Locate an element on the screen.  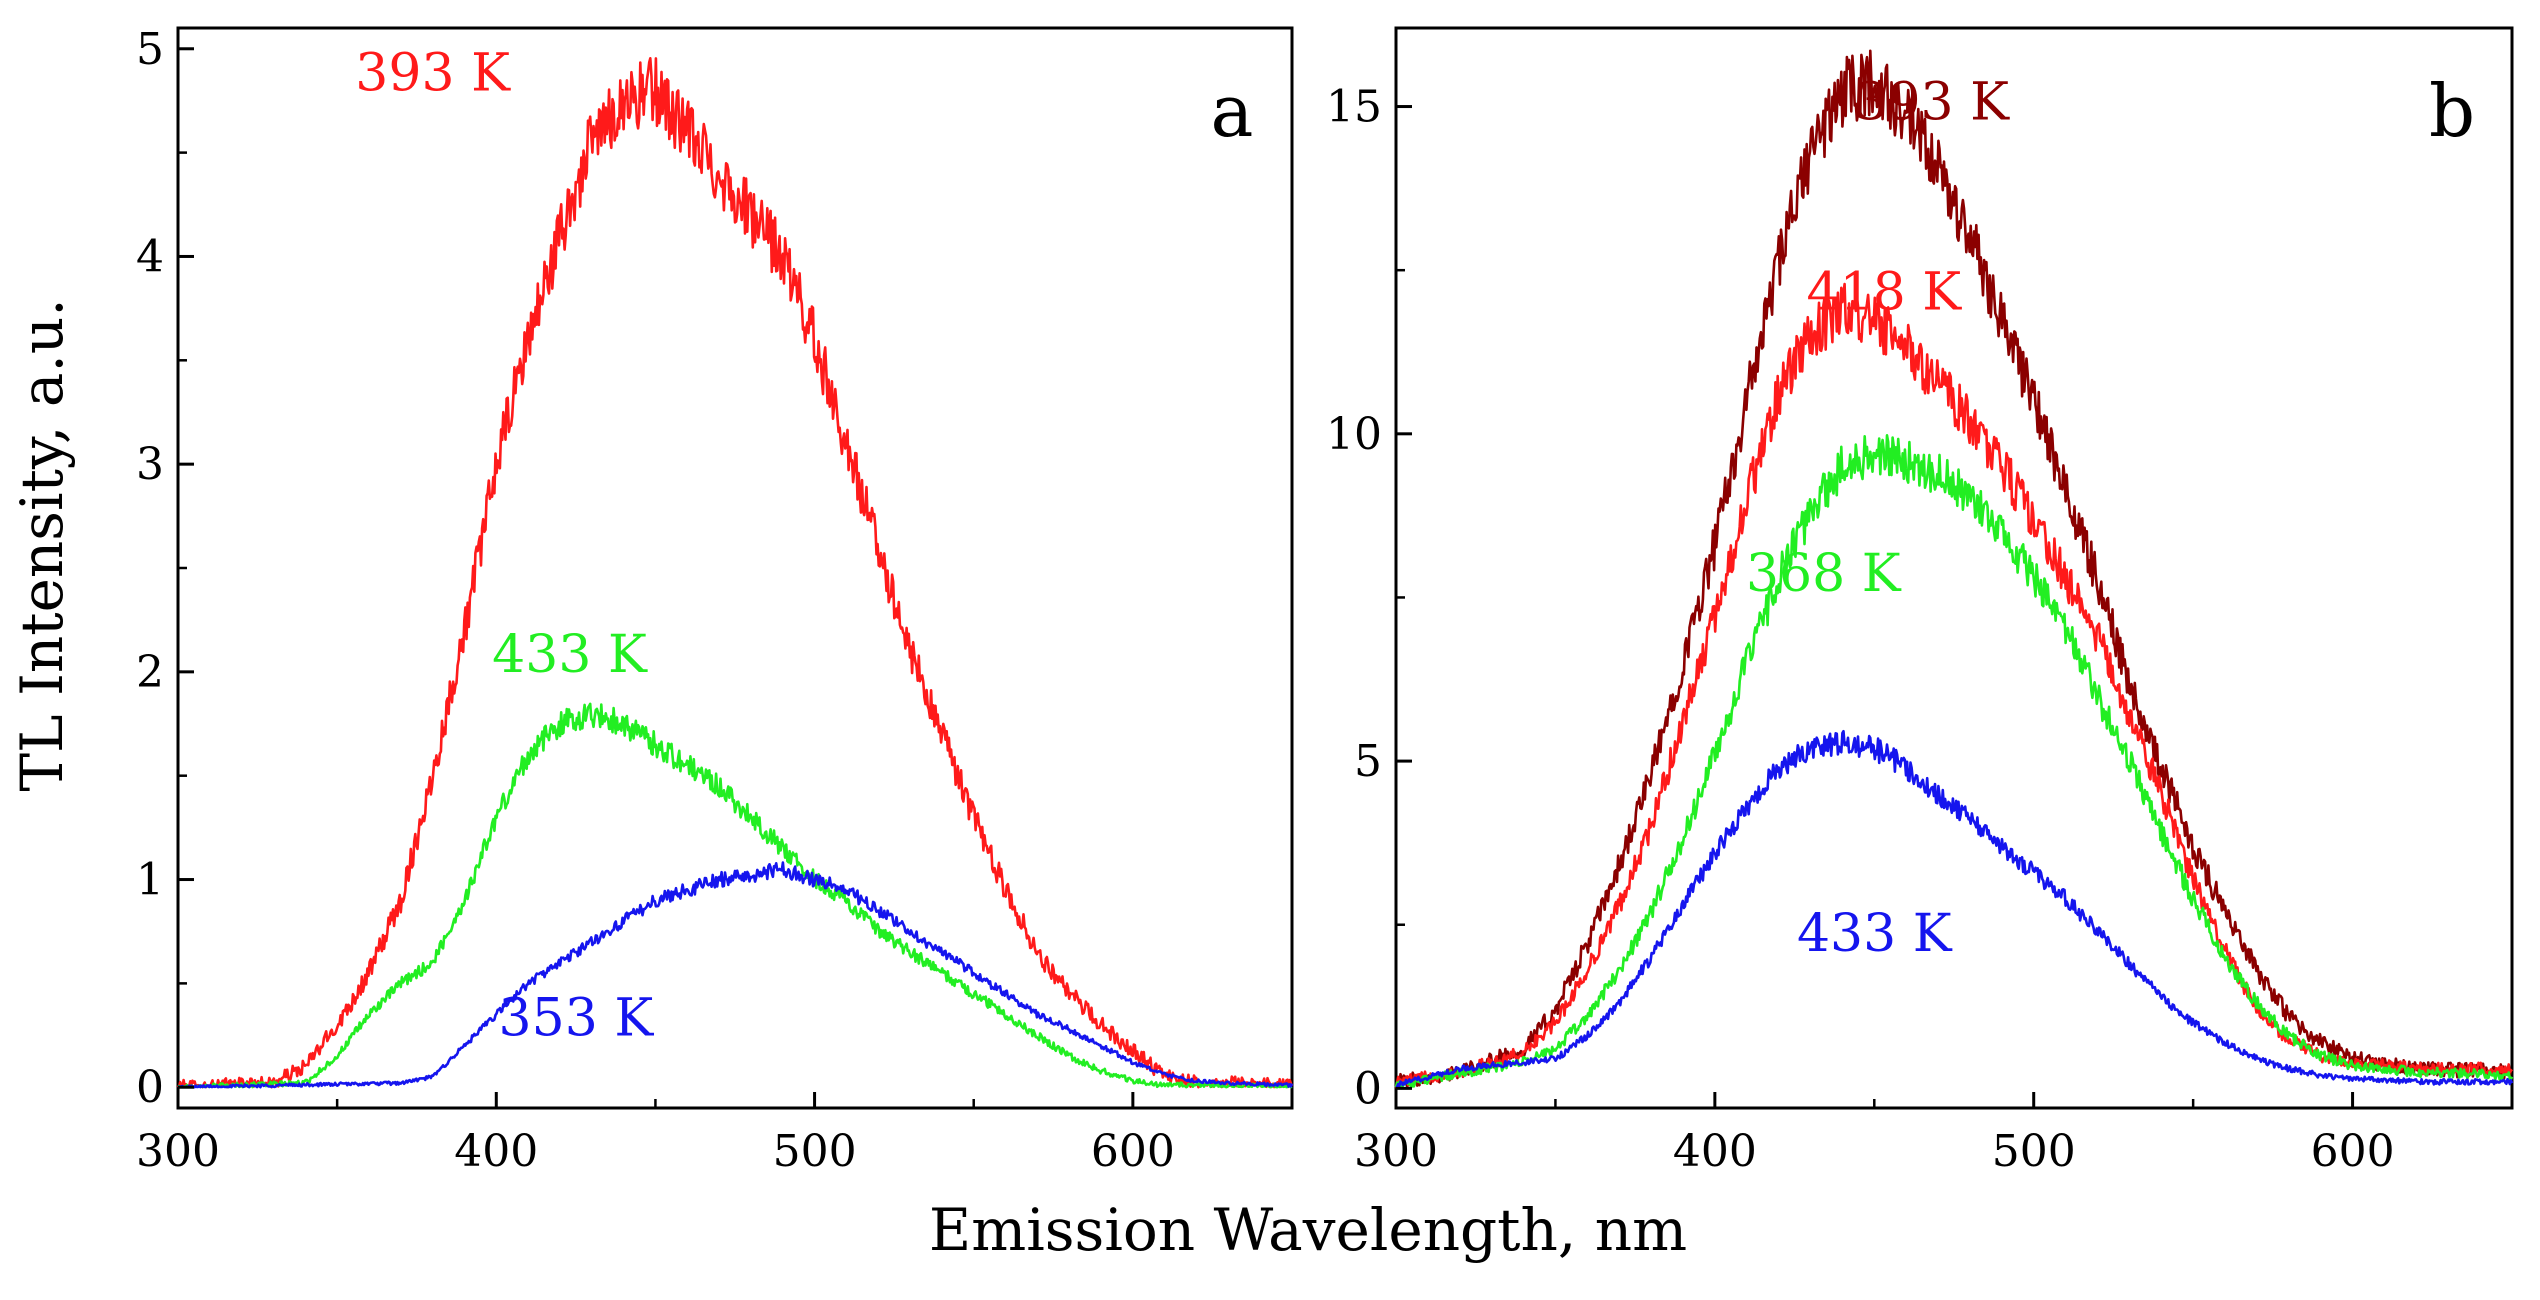
x-tick-label-b-300: 300 is located at coordinates (1396, 1151).